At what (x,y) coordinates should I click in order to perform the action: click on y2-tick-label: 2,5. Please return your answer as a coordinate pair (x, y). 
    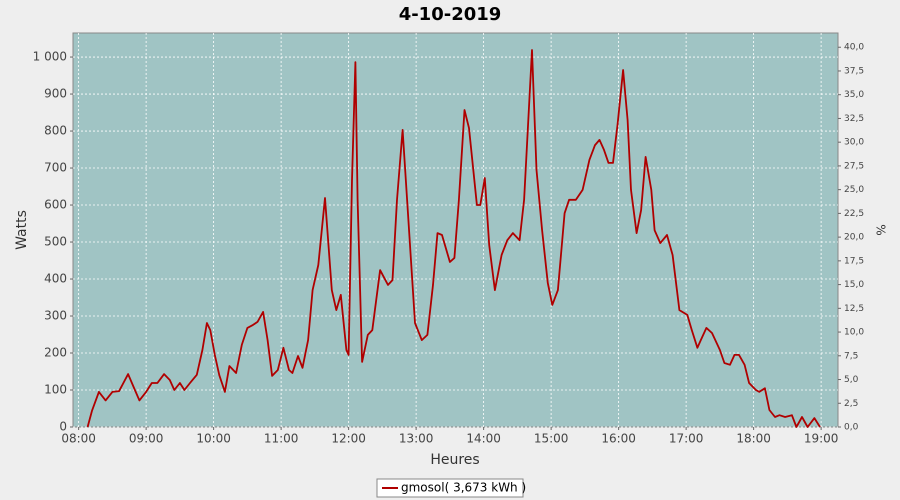
    Looking at the image, I should click on (851, 404).